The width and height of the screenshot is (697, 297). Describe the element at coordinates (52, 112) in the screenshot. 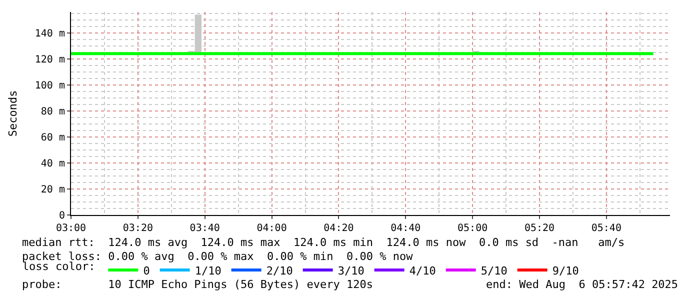

I see `y-tick-label: 80 m` at that location.